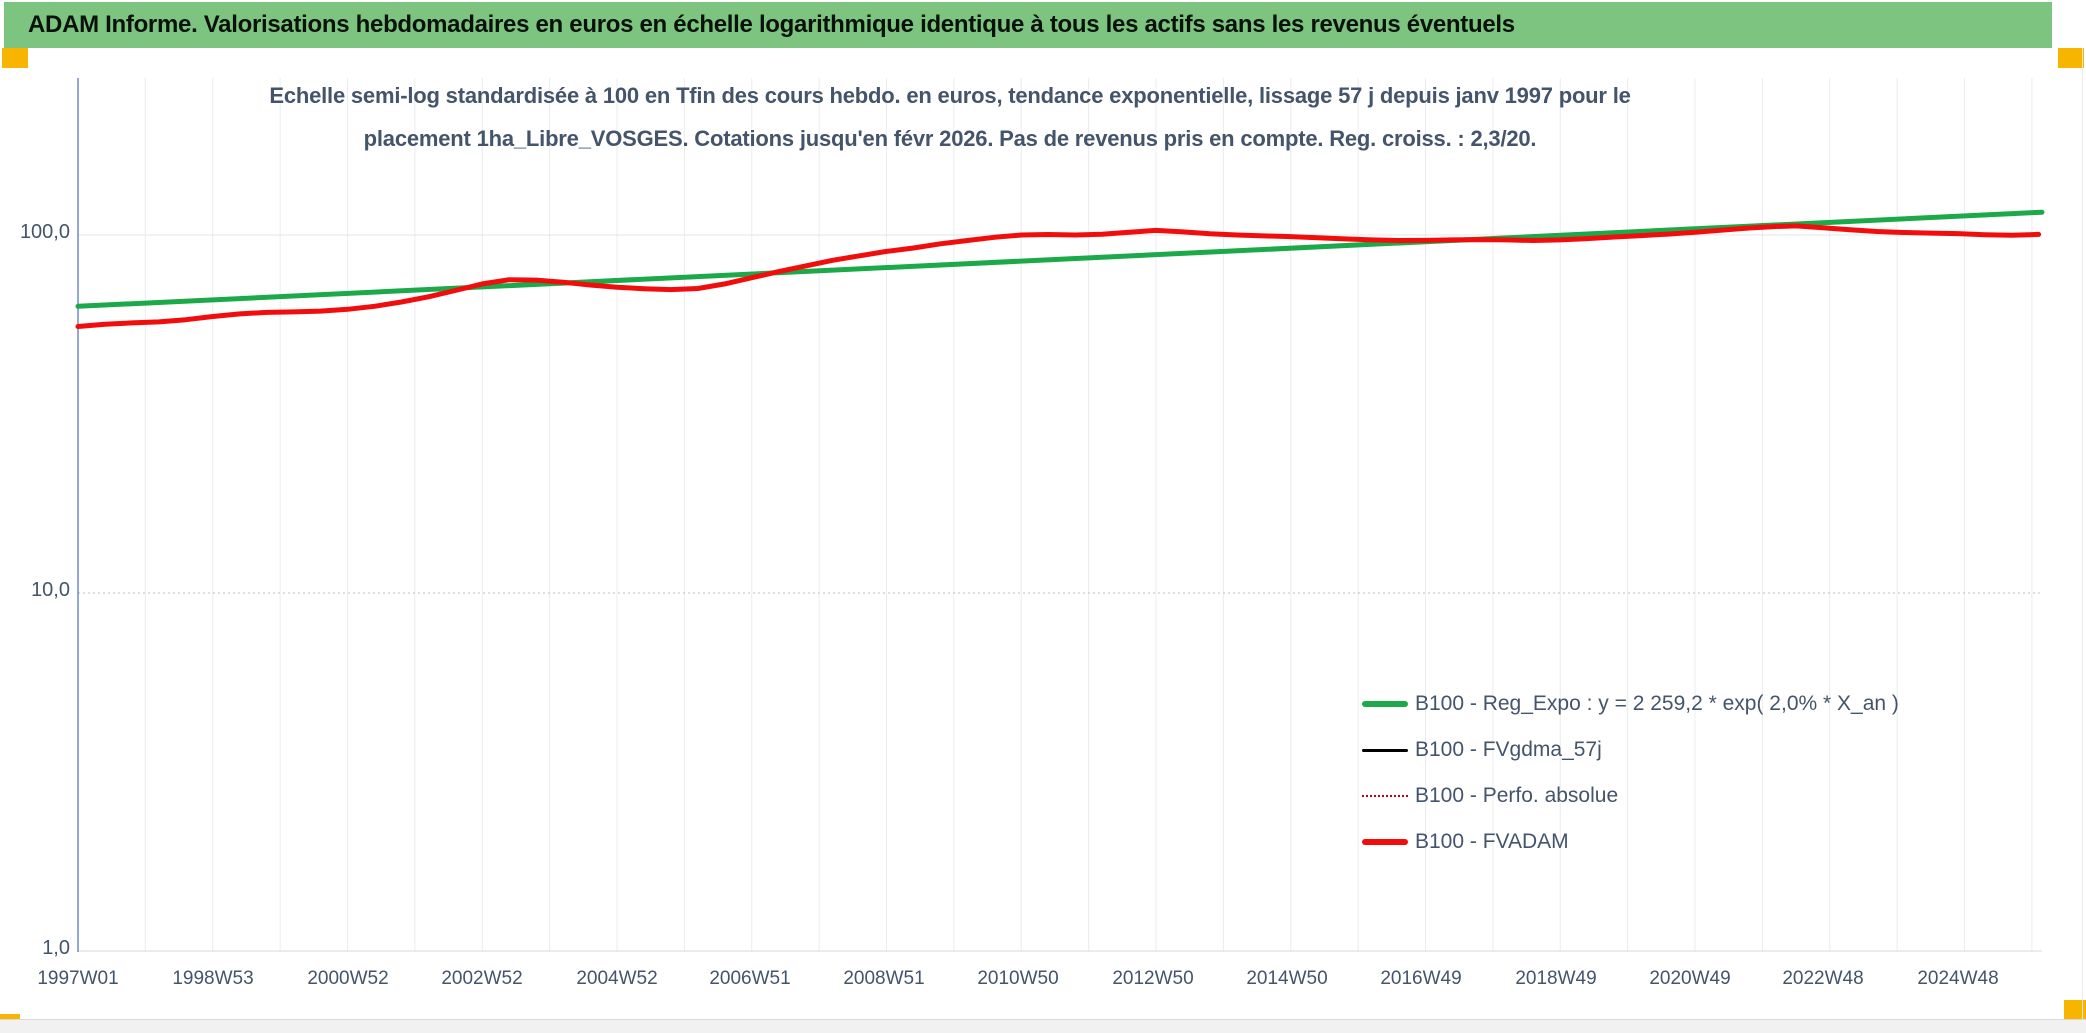  What do you see at coordinates (1690, 978) in the screenshot?
I see `x-axis-tick-label: 2020W49` at bounding box center [1690, 978].